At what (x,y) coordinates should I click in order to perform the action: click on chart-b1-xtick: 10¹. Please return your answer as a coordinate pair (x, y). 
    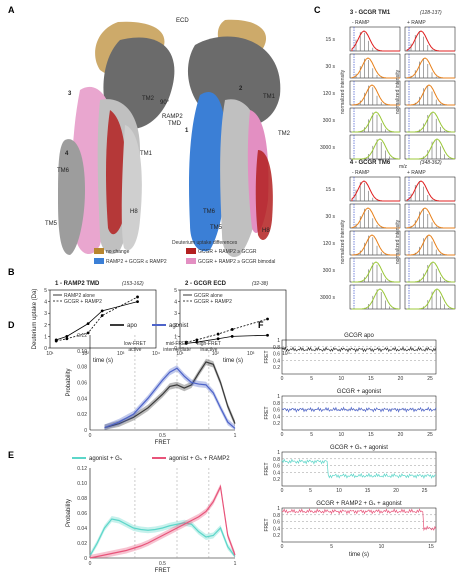
    Looking at the image, I should click on (180, 354).